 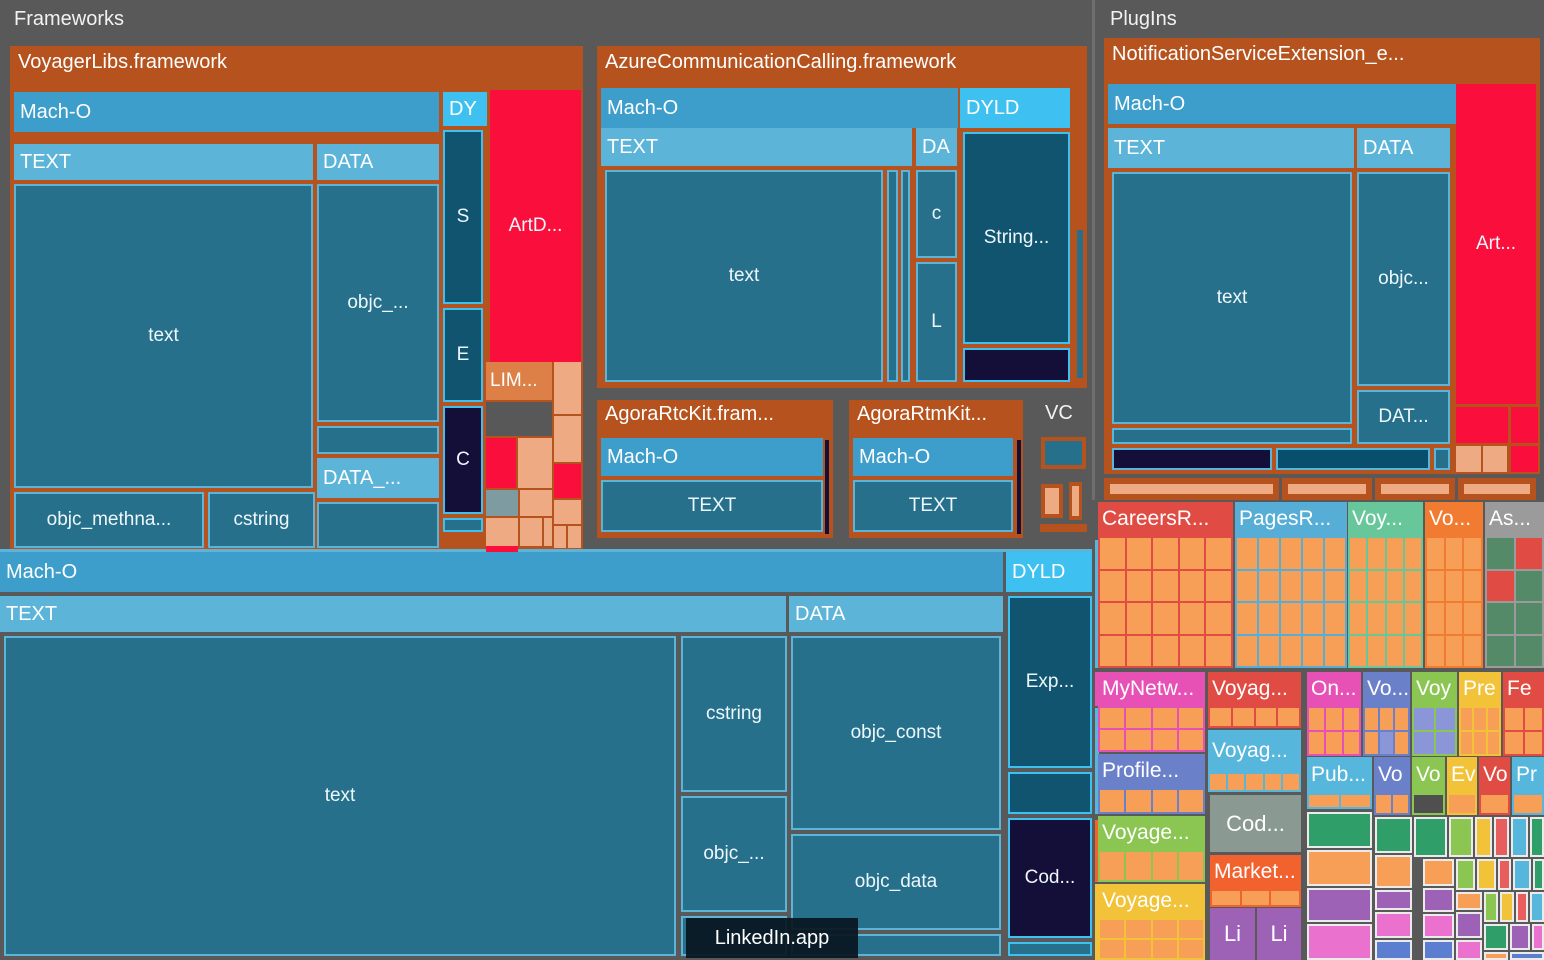 What do you see at coordinates (340, 796) in the screenshot?
I see `treemap-cell: text` at bounding box center [340, 796].